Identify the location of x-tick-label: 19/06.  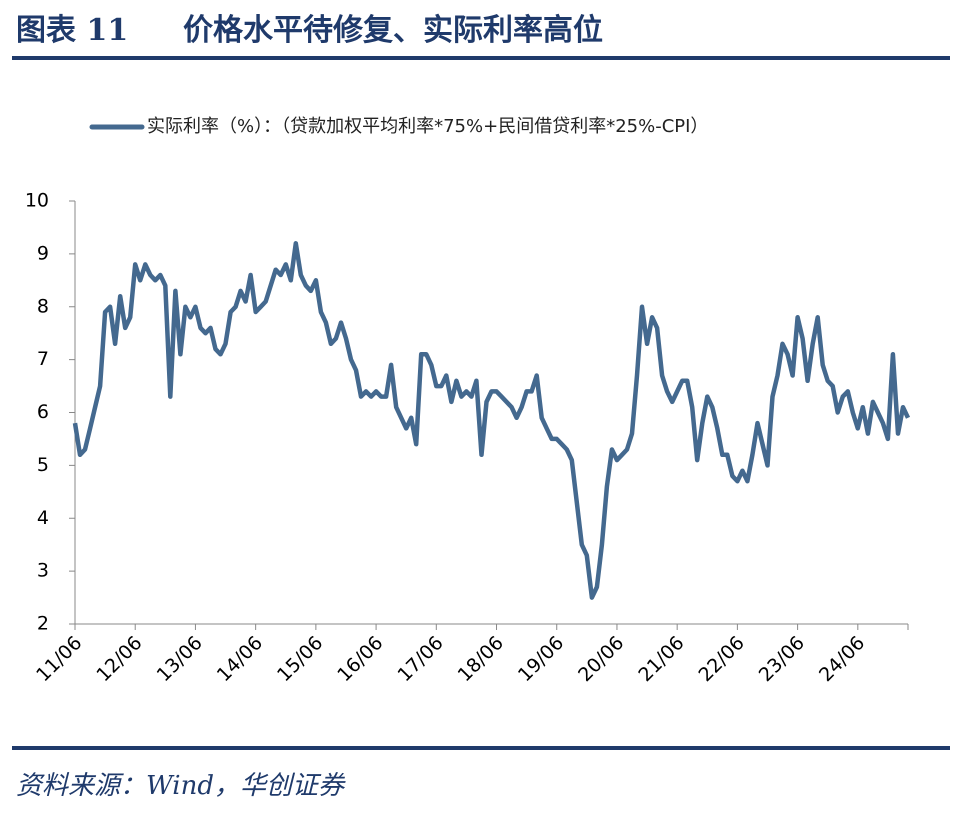
(541, 659).